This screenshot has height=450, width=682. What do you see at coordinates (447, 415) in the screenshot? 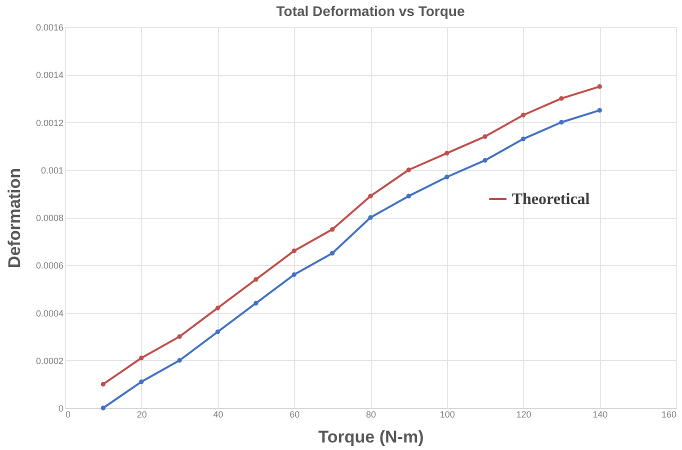
I see `x-tick-label: 100` at bounding box center [447, 415].